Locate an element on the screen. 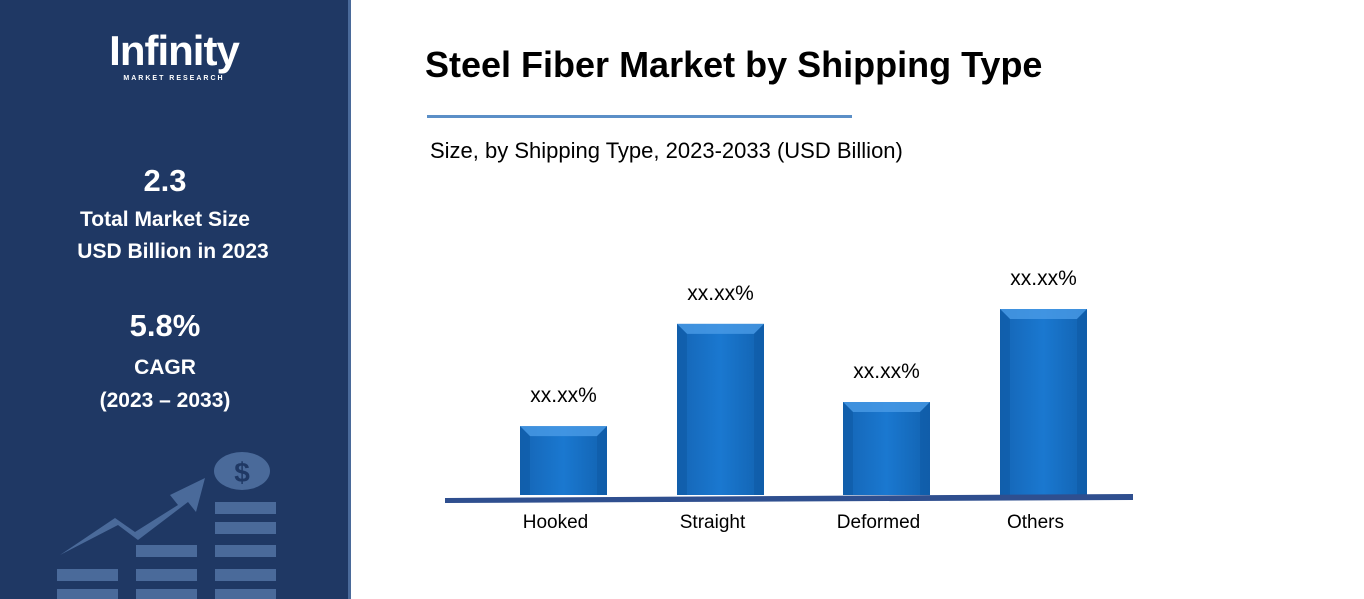 Image resolution: width=1364 pixels, height=599 pixels. market-size-label: Total Market Size is located at coordinates (165, 219).